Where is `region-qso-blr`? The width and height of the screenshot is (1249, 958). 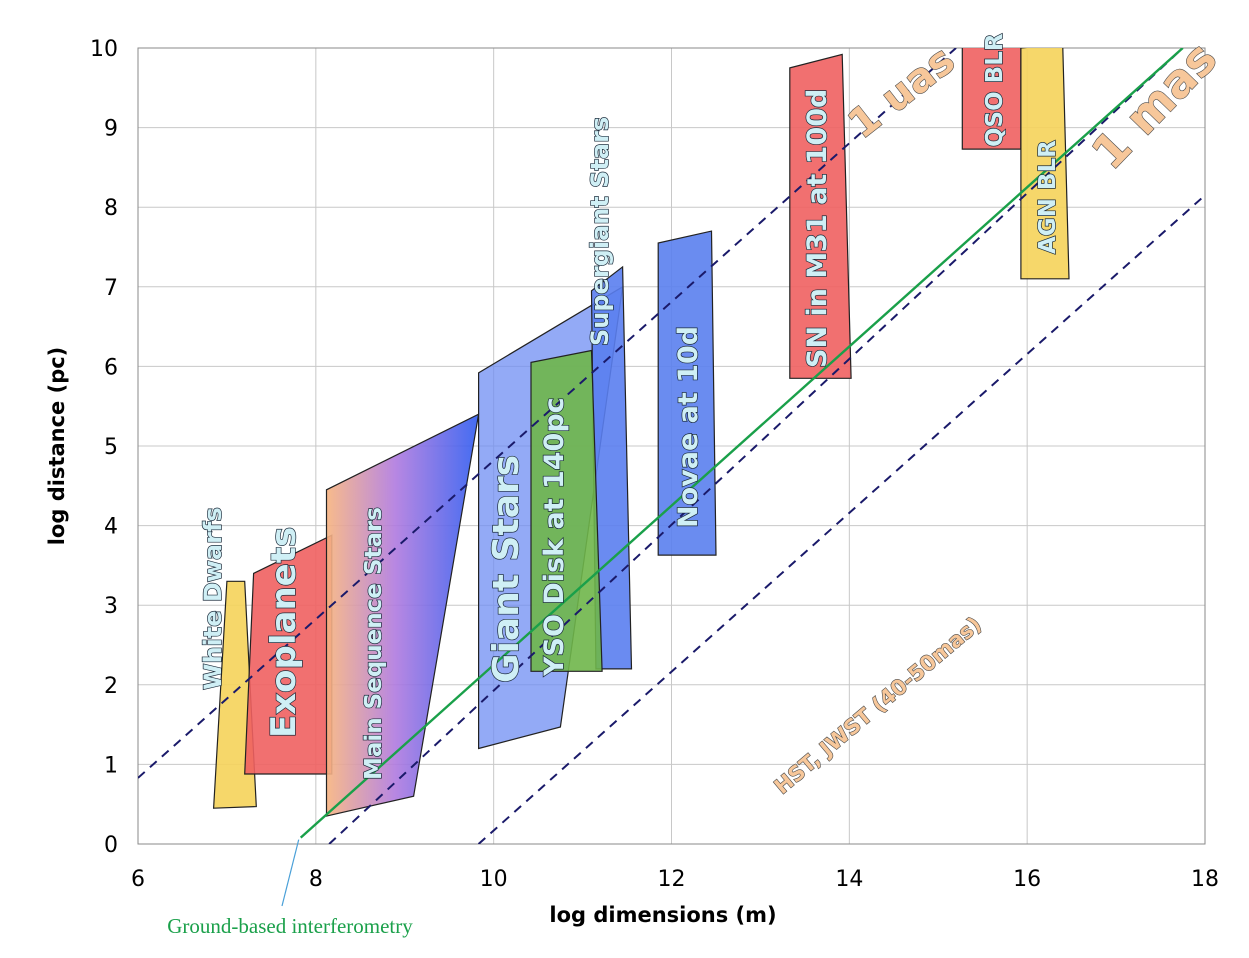 region-qso-blr is located at coordinates (991, 99).